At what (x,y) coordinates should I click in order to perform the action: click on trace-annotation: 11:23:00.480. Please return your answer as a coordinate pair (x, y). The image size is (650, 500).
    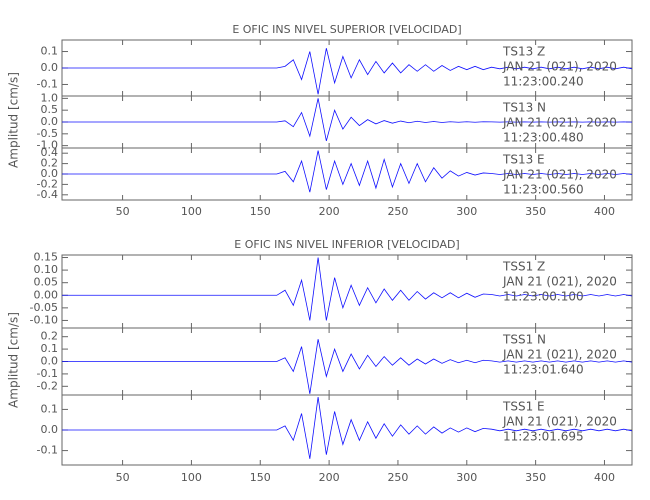
    Looking at the image, I should click on (543, 138).